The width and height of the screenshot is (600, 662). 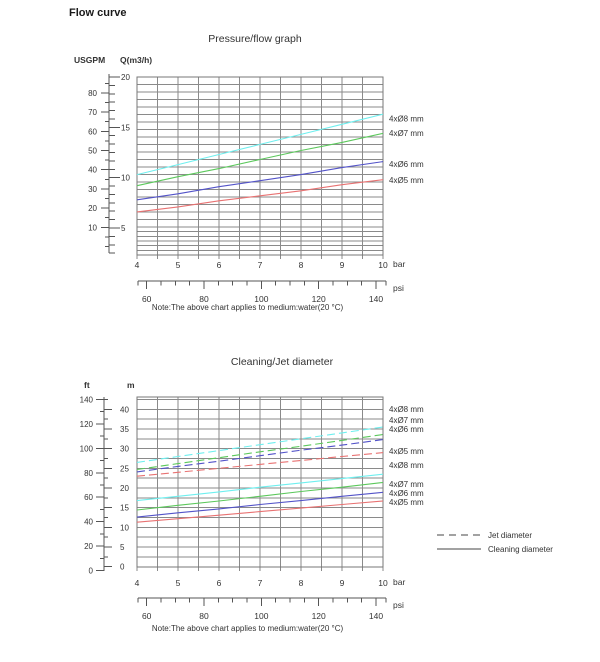 What do you see at coordinates (398, 288) in the screenshot?
I see `chart1-psi-axis-unit: psi` at bounding box center [398, 288].